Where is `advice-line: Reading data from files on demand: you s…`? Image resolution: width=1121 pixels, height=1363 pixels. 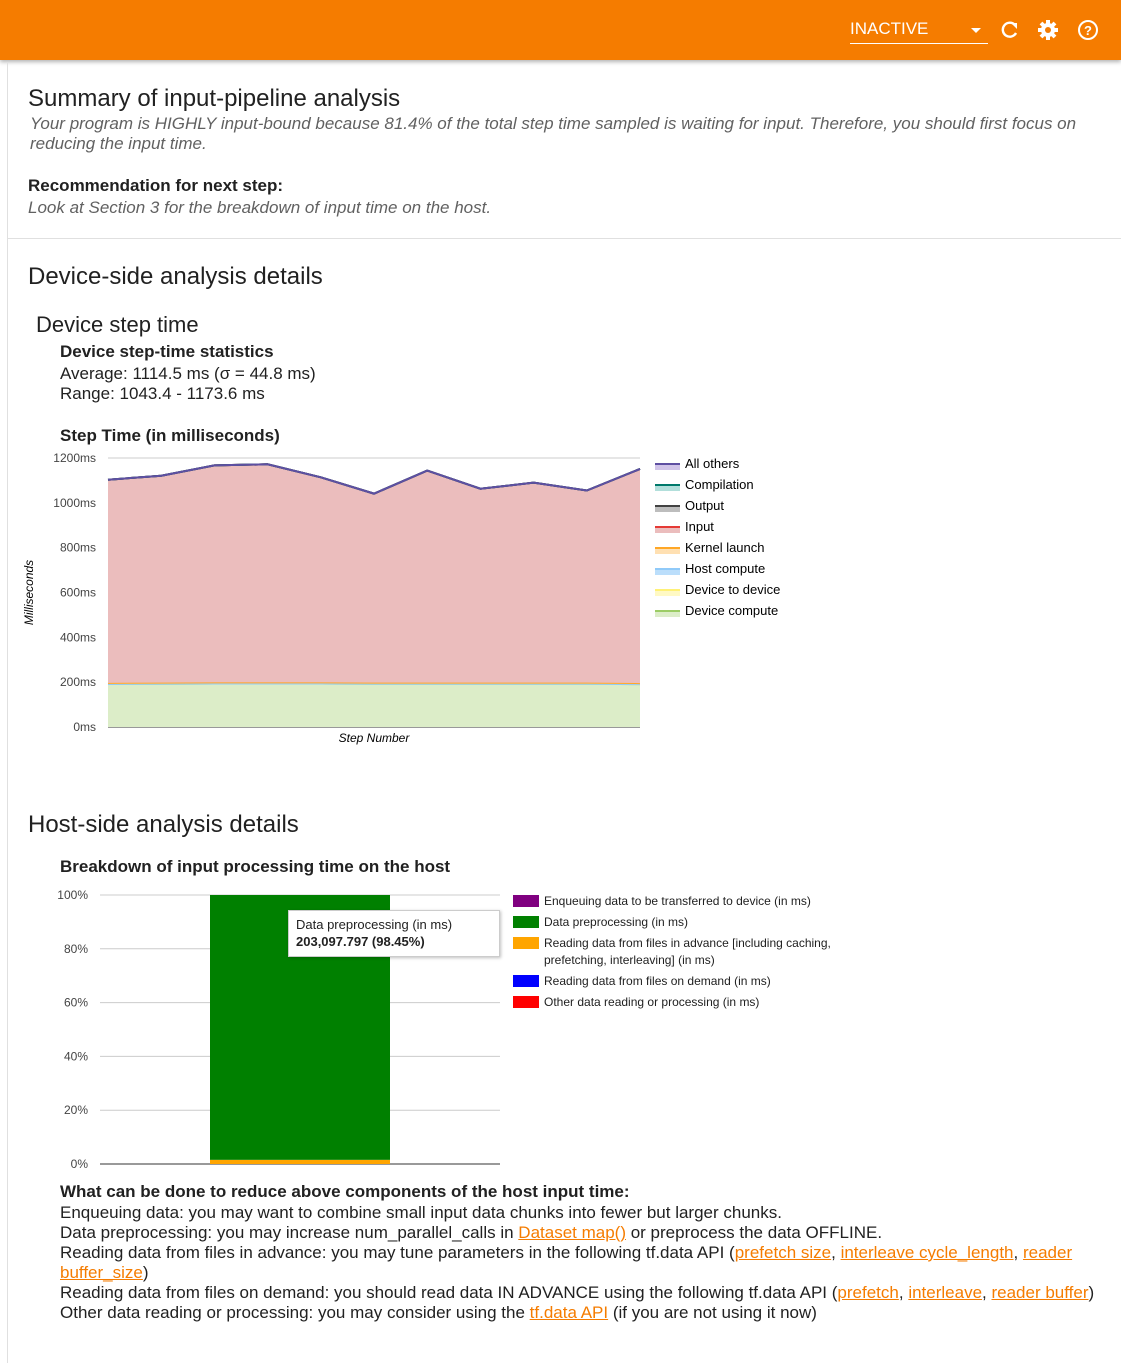 advice-line: Reading data from files on demand: you s… is located at coordinates (580, 1293).